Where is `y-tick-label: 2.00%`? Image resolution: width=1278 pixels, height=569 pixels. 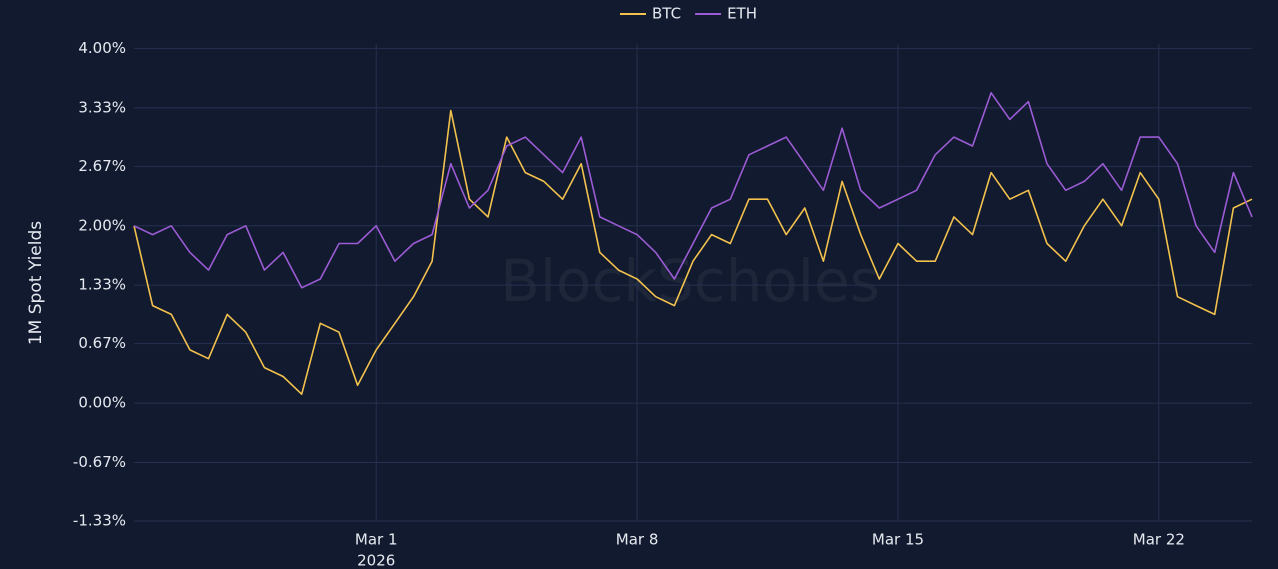 y-tick-label: 2.00% is located at coordinates (102, 225).